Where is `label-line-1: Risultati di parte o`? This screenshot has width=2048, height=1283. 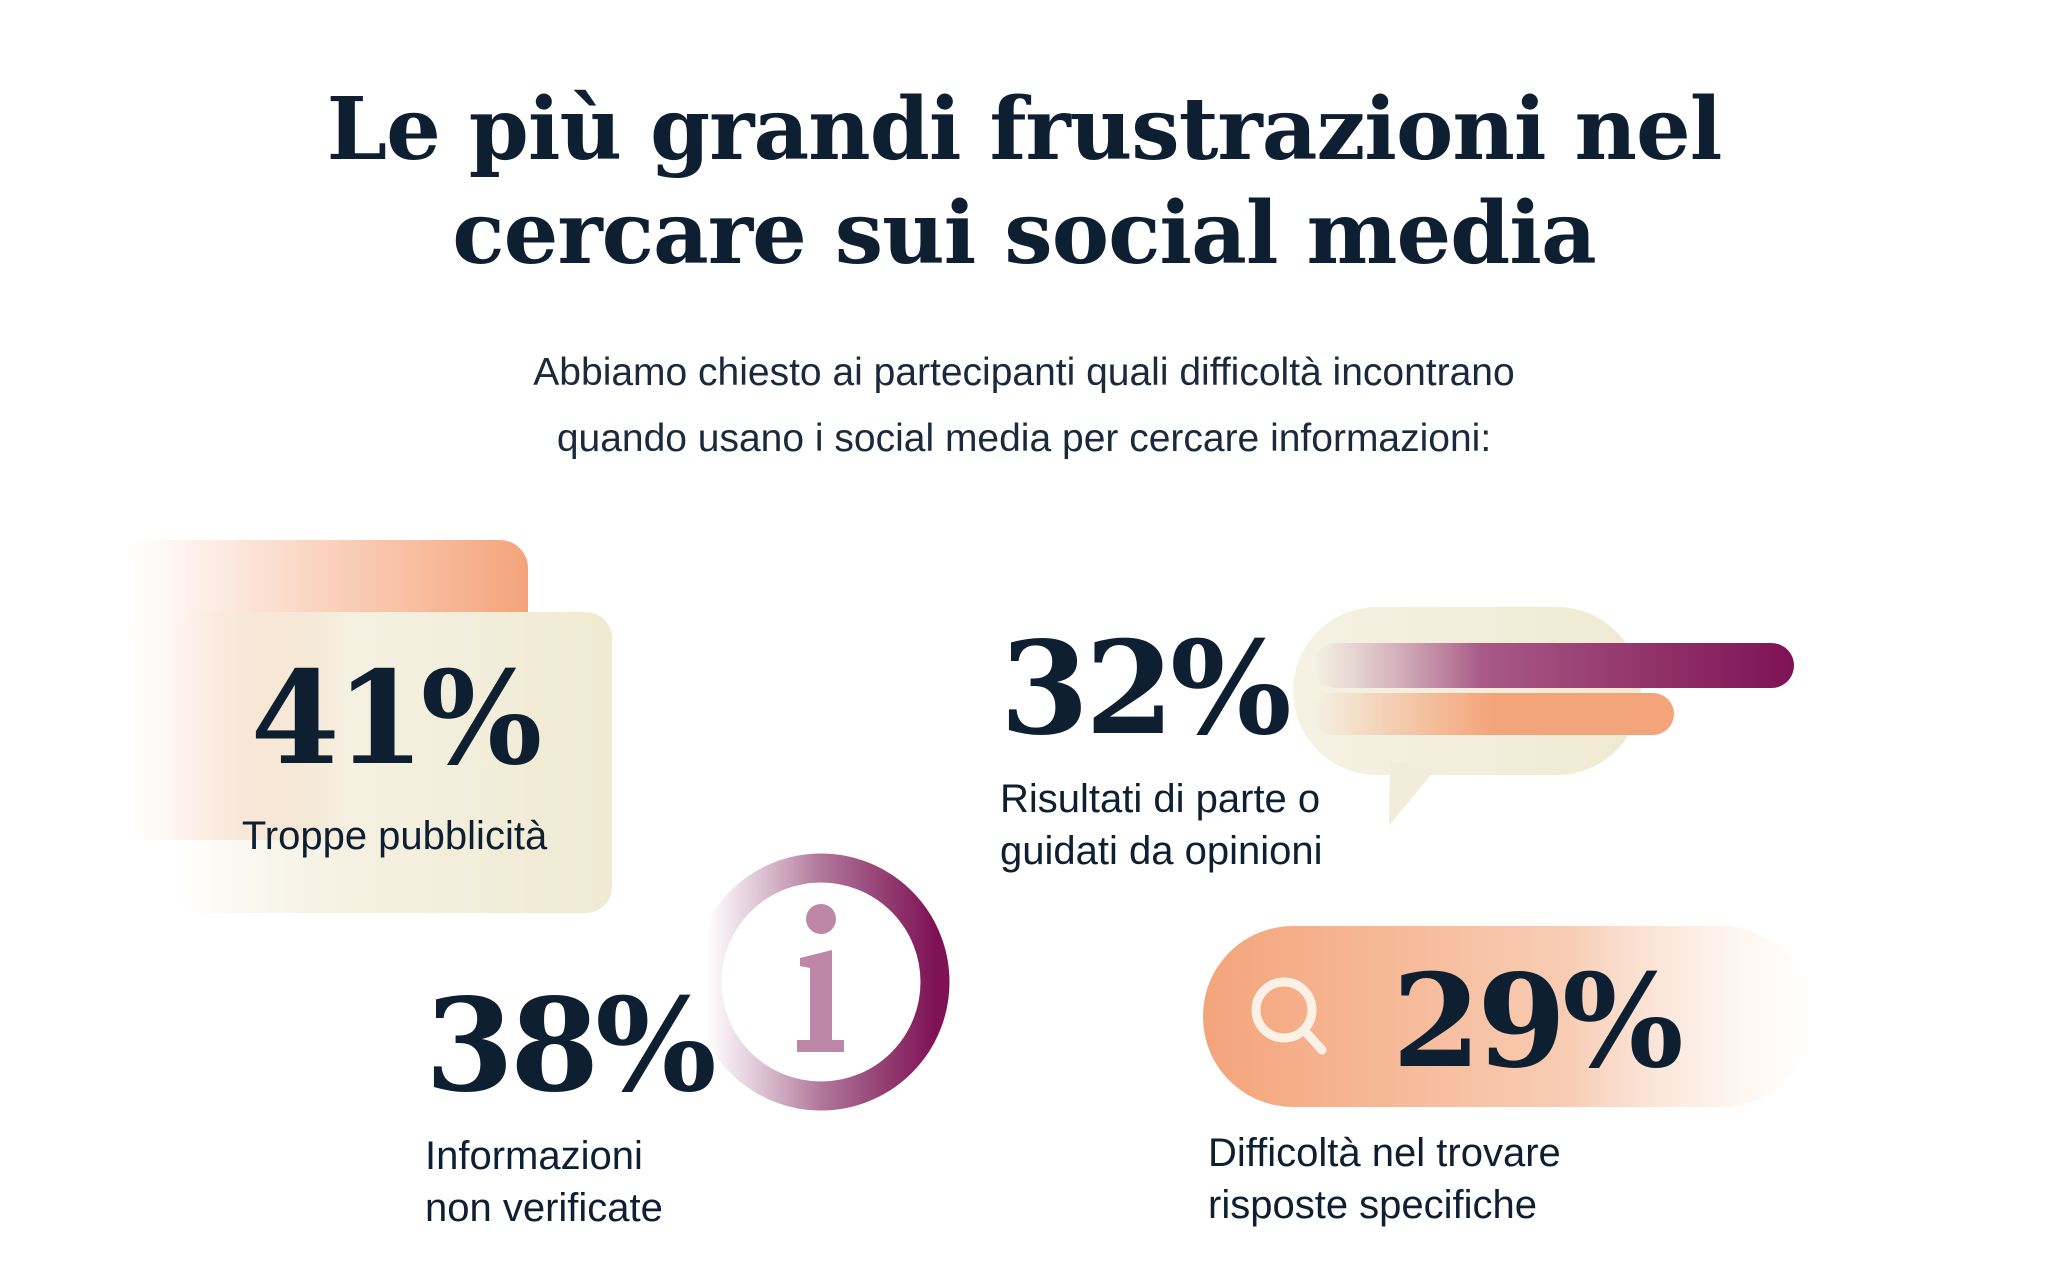 label-line-1: Risultati di parte o is located at coordinates (1160, 799).